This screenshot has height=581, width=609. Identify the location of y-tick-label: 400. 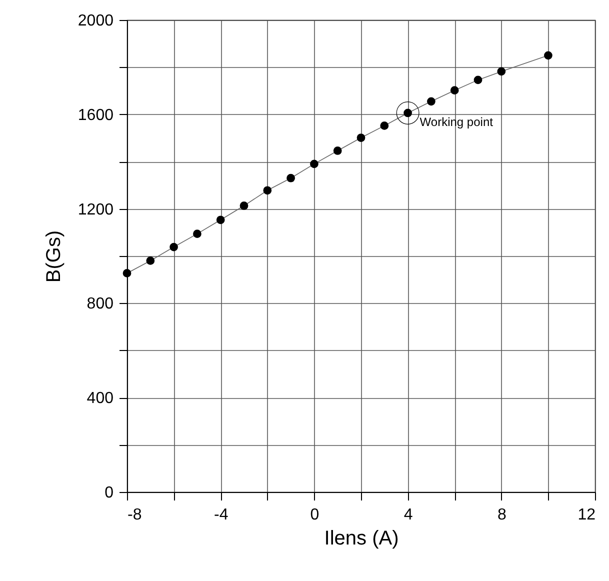
(100, 399).